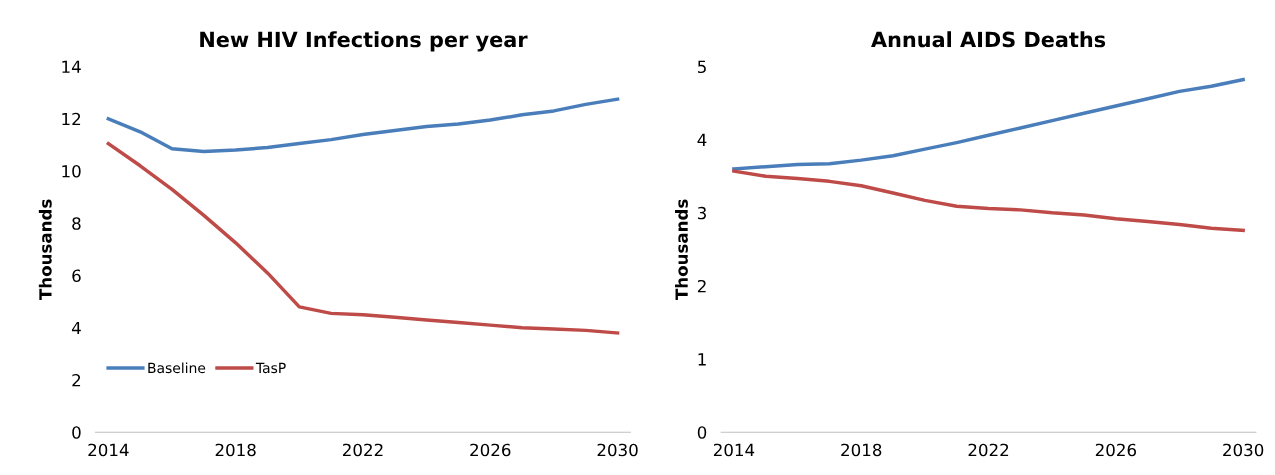 The width and height of the screenshot is (1275, 475). Describe the element at coordinates (270, 368) in the screenshot. I see `legend-label: TasP` at that location.